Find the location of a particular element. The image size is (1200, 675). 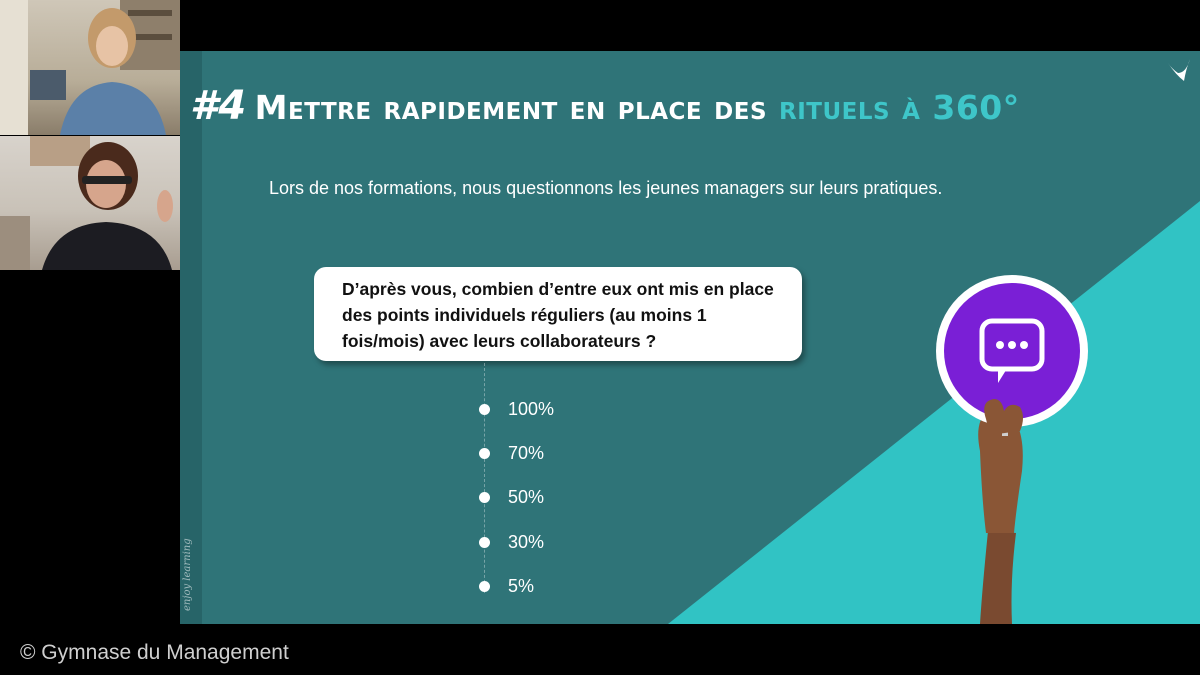

leaf-logo-icon is located at coordinates (1179, 70).